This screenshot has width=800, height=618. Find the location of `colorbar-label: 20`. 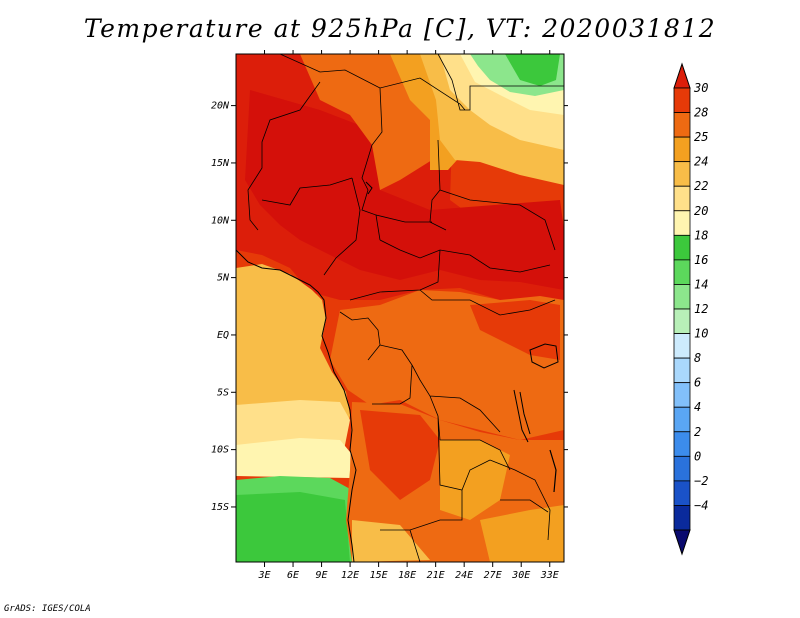

colorbar-label: 20 is located at coordinates (701, 211).